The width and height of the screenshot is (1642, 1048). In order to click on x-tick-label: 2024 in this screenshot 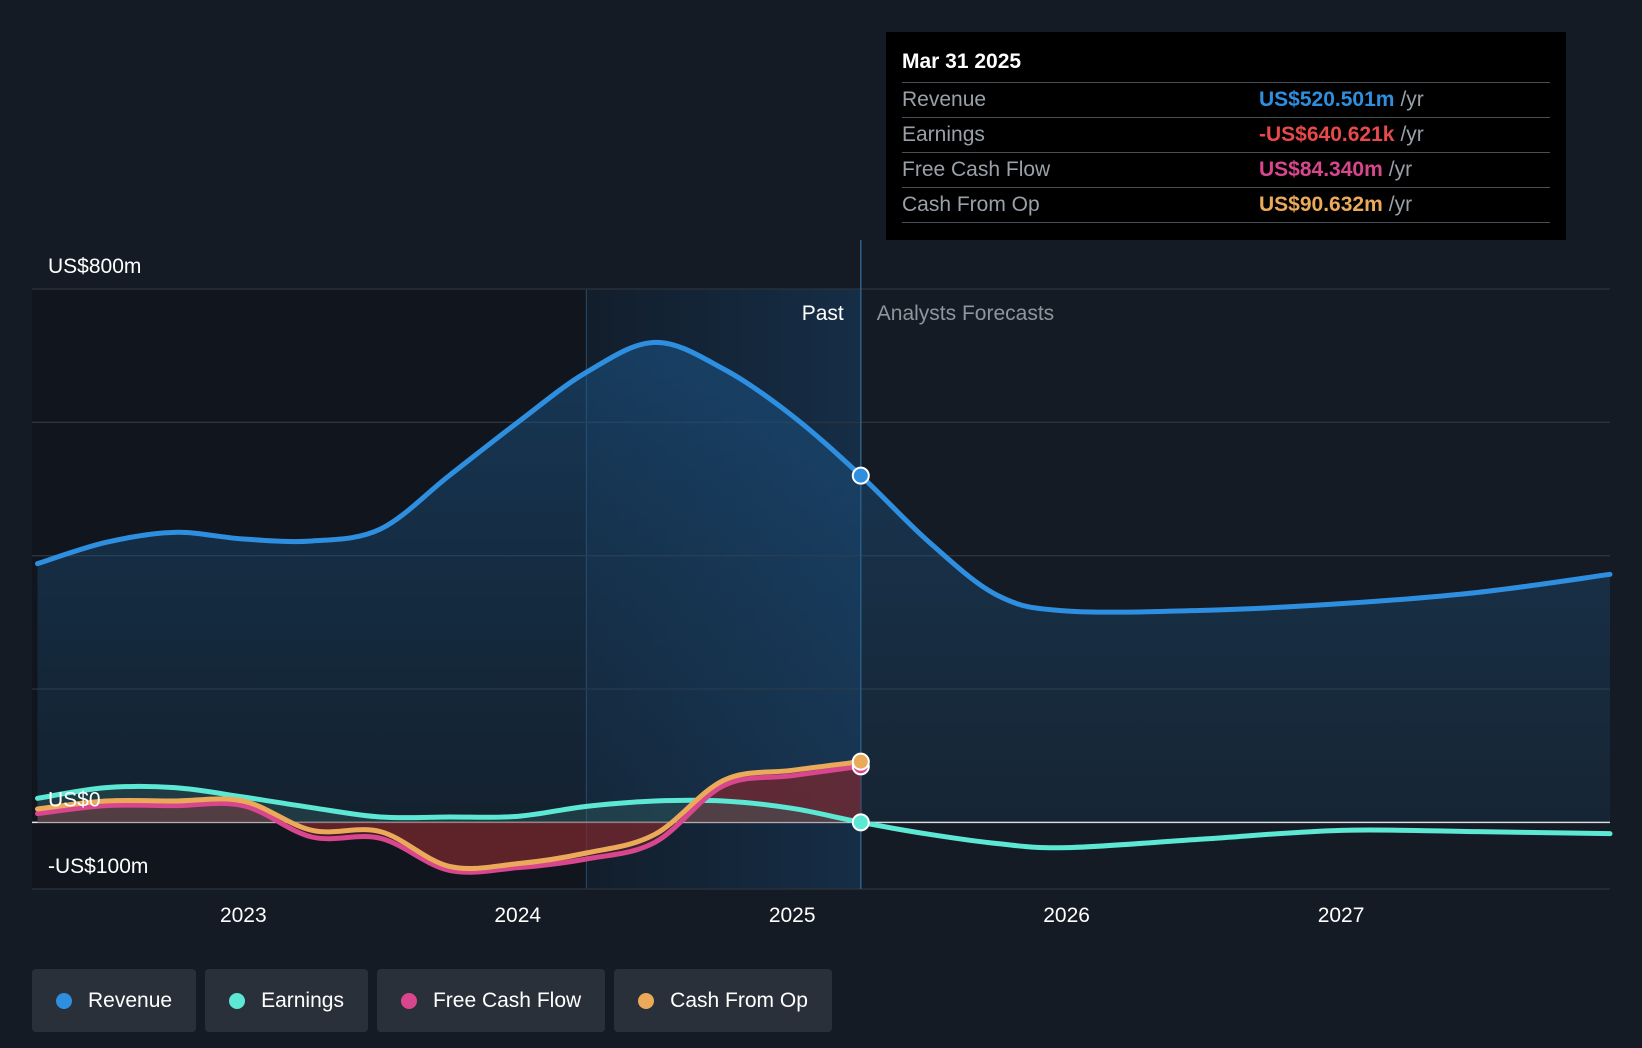, I will do `click(517, 915)`.